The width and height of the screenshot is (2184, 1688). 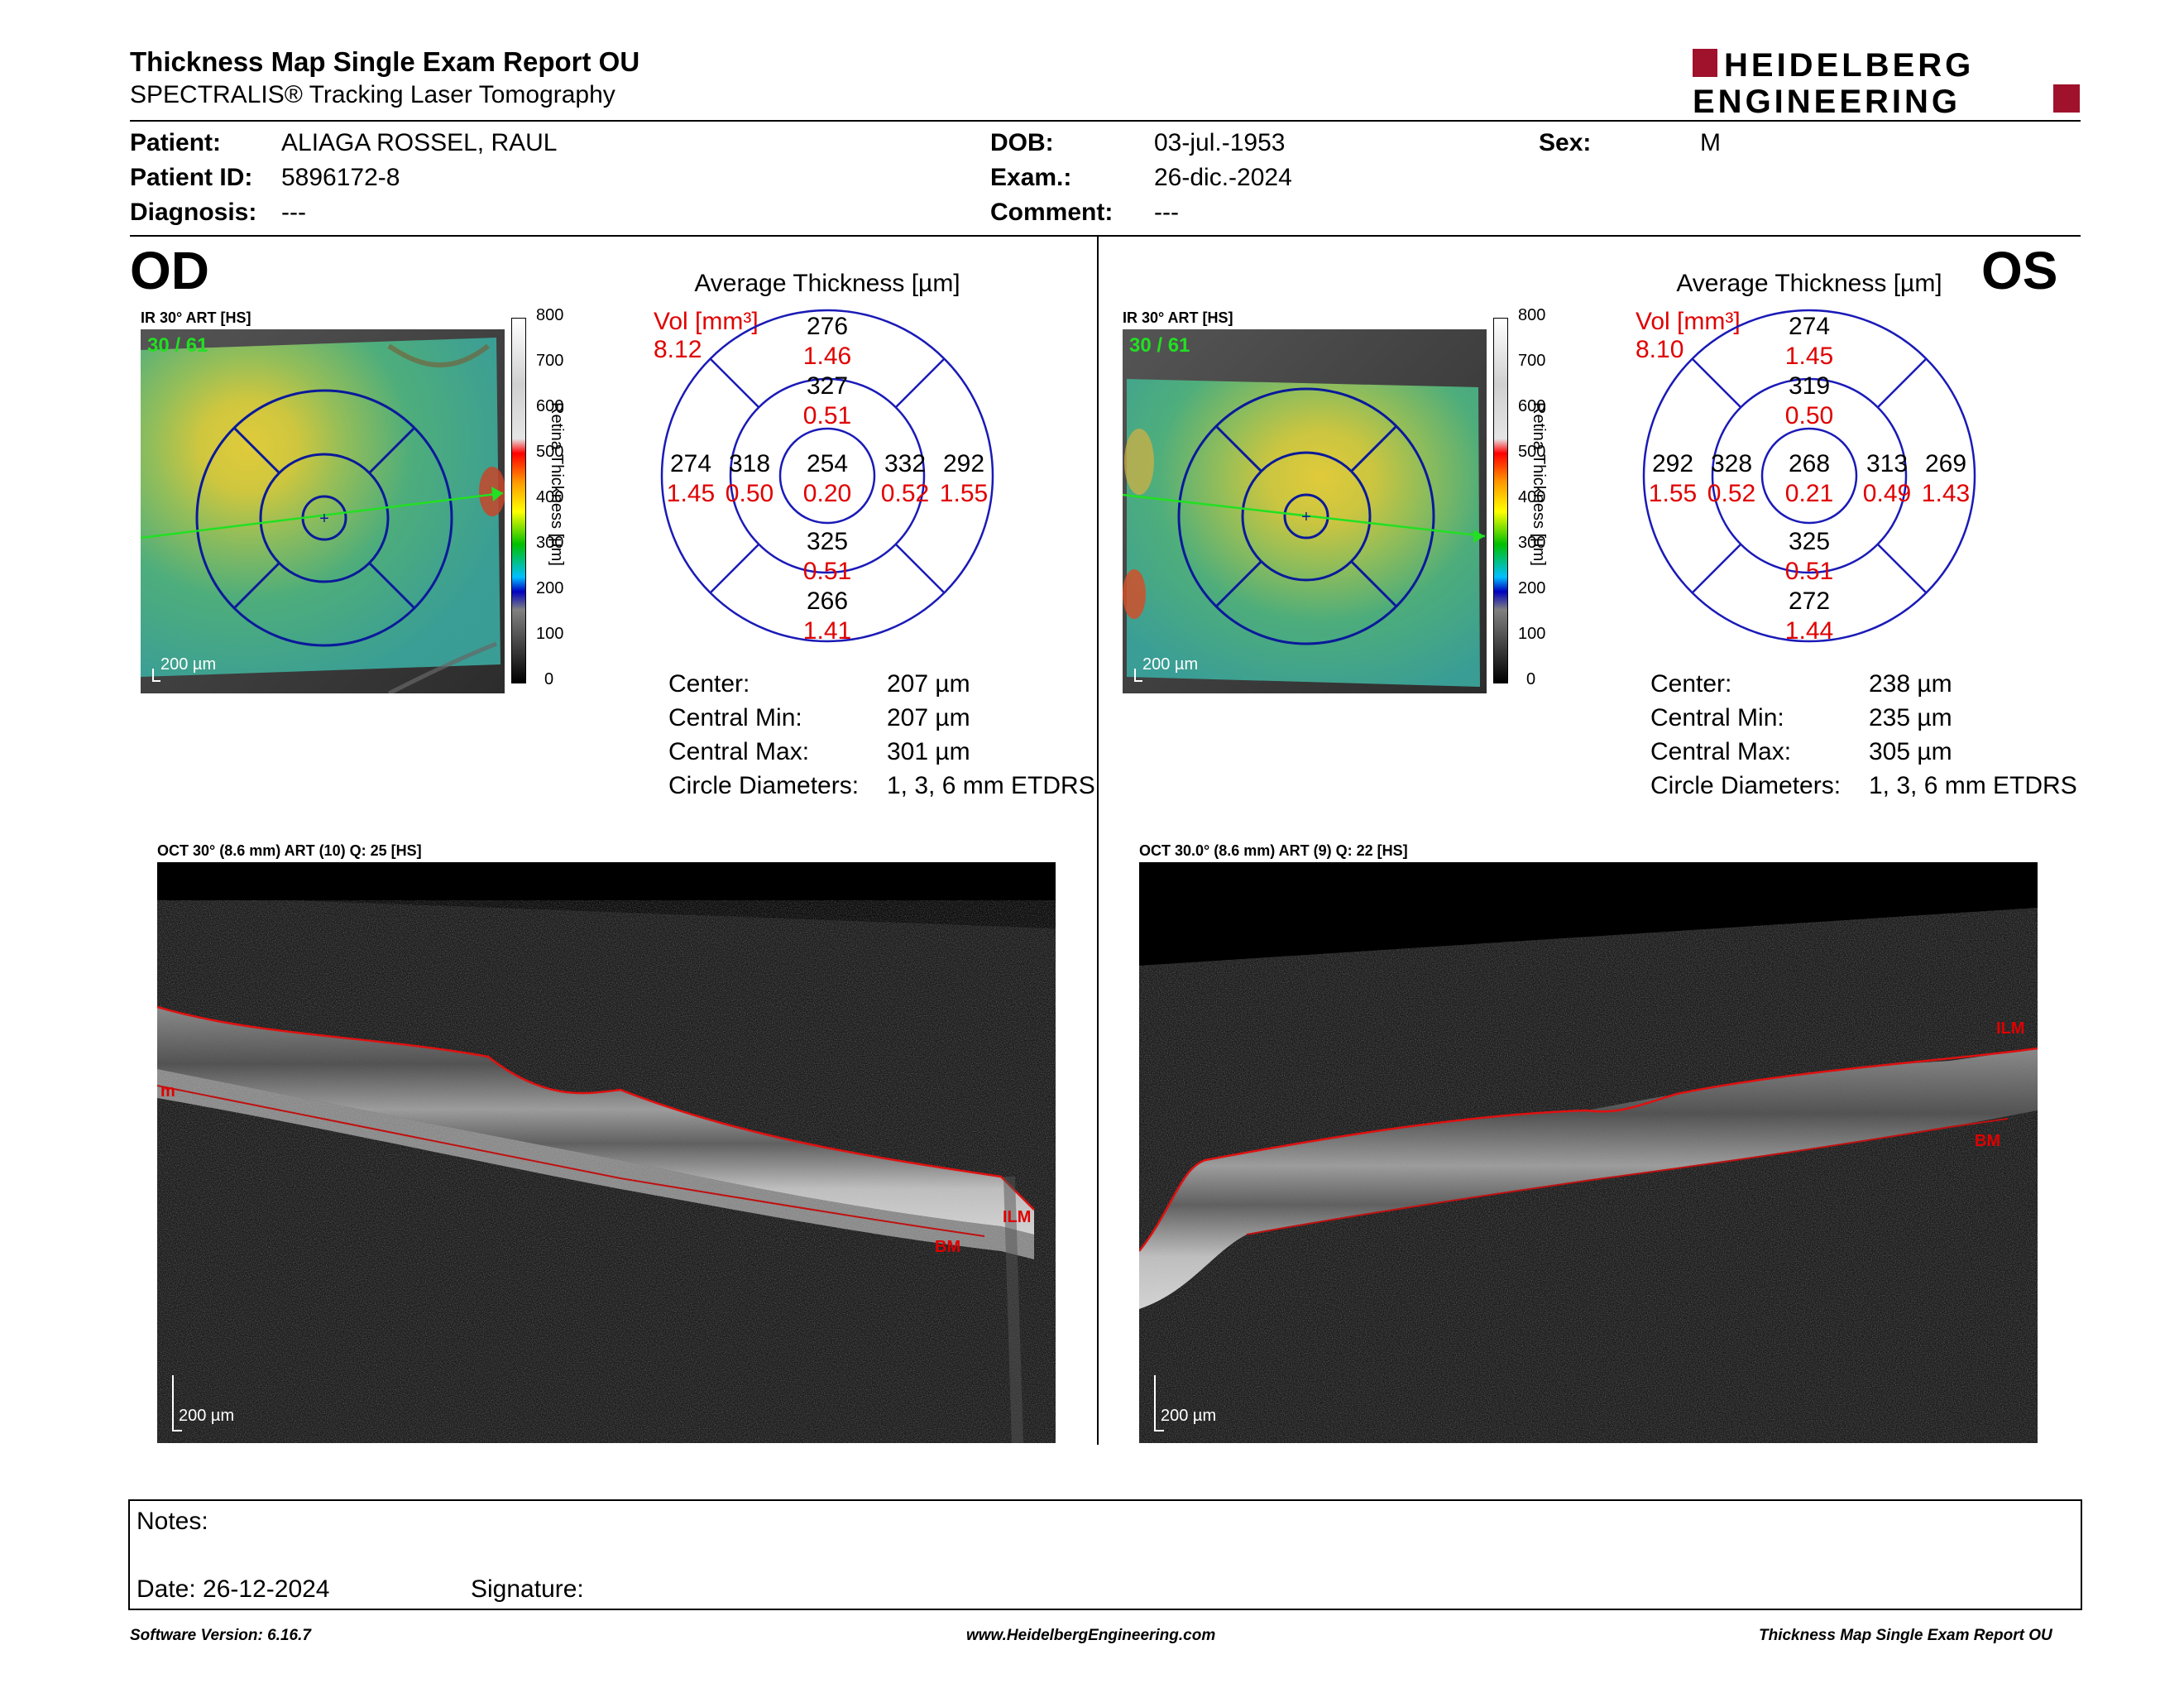 I want to click on os-inner-bottom-thickness: 325, so click(x=1809, y=541).